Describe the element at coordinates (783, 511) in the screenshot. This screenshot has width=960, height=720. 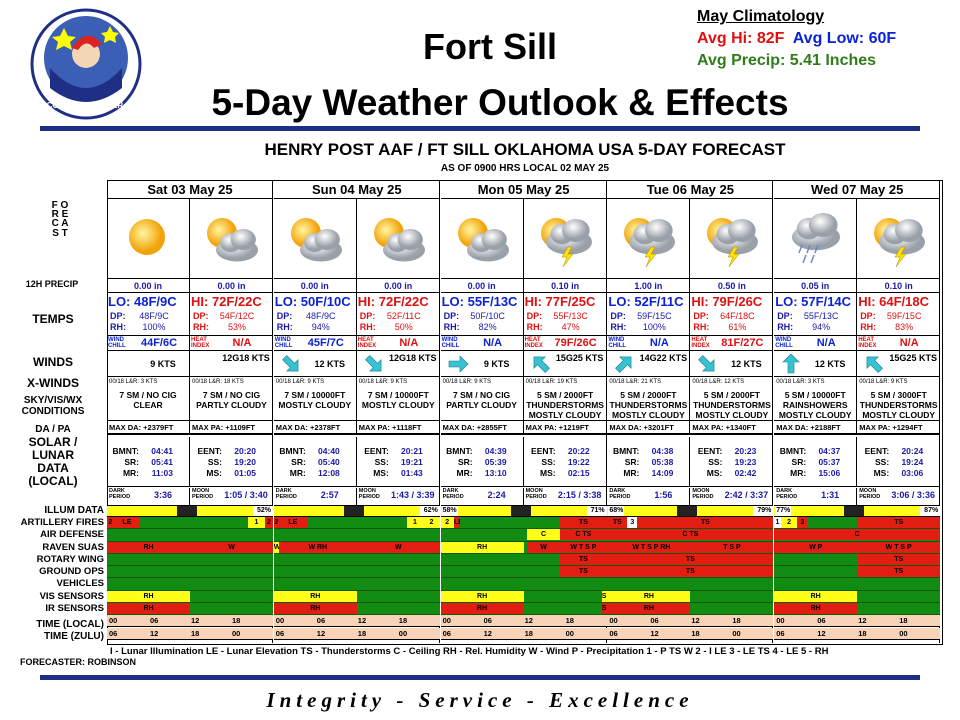
I see `illum-pct-left: 77%` at that location.